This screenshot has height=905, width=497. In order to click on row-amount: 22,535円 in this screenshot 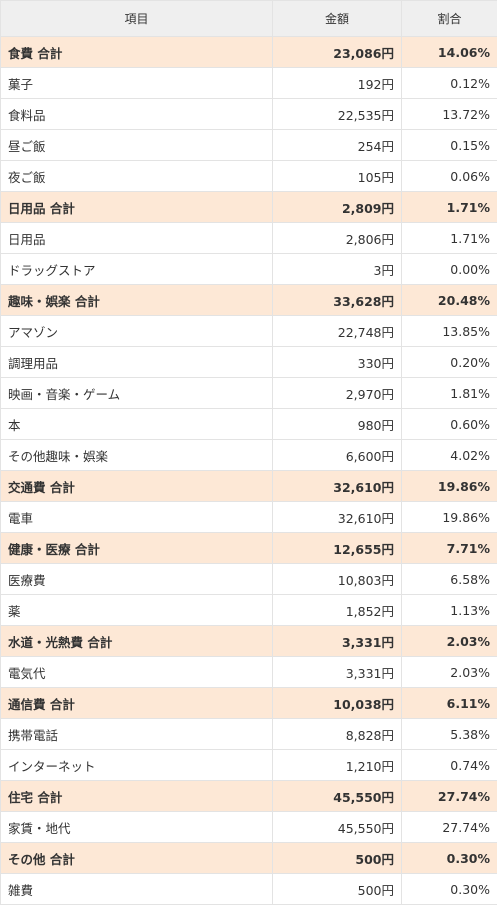, I will do `click(337, 114)`.